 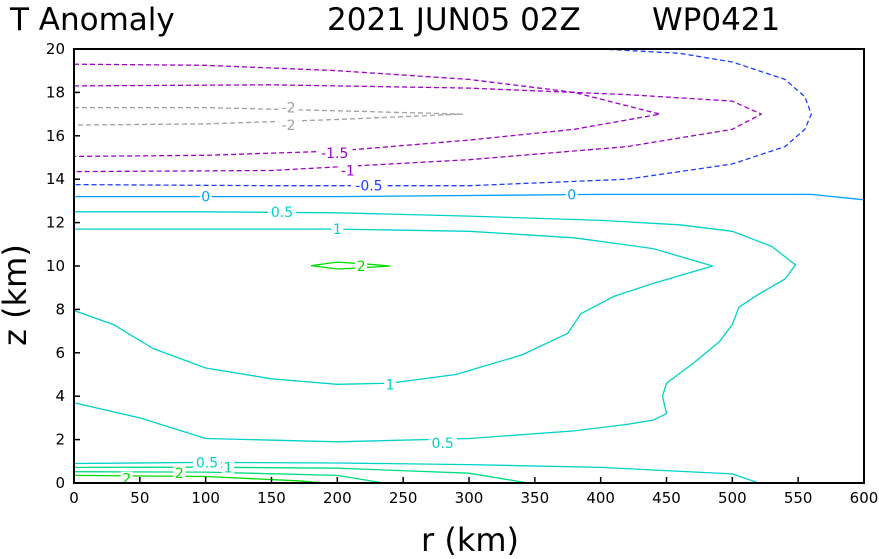 I want to click on contour-label-9: 2, so click(x=361, y=267).